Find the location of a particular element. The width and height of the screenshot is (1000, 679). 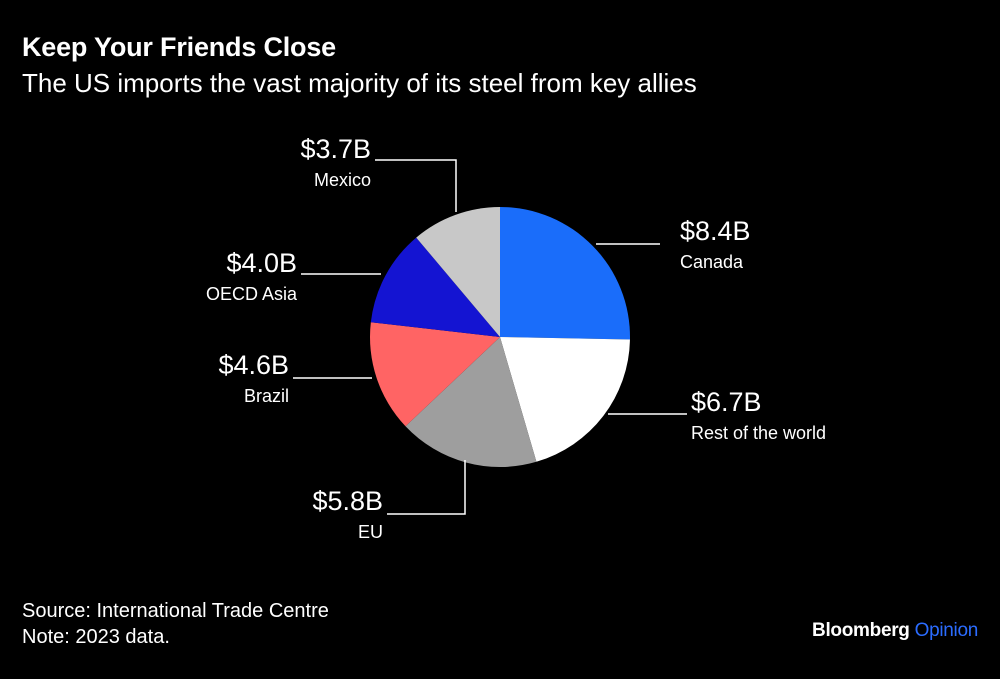

brand-section: Opinion is located at coordinates (946, 630).